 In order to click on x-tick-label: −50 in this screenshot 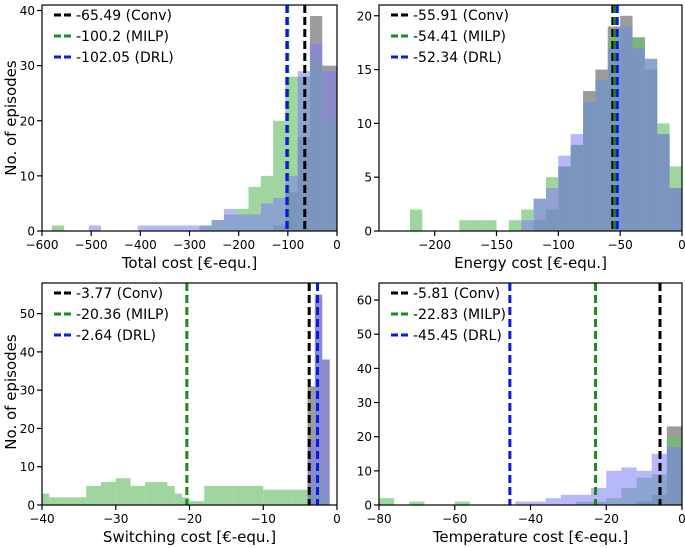, I will do `click(619, 245)`.